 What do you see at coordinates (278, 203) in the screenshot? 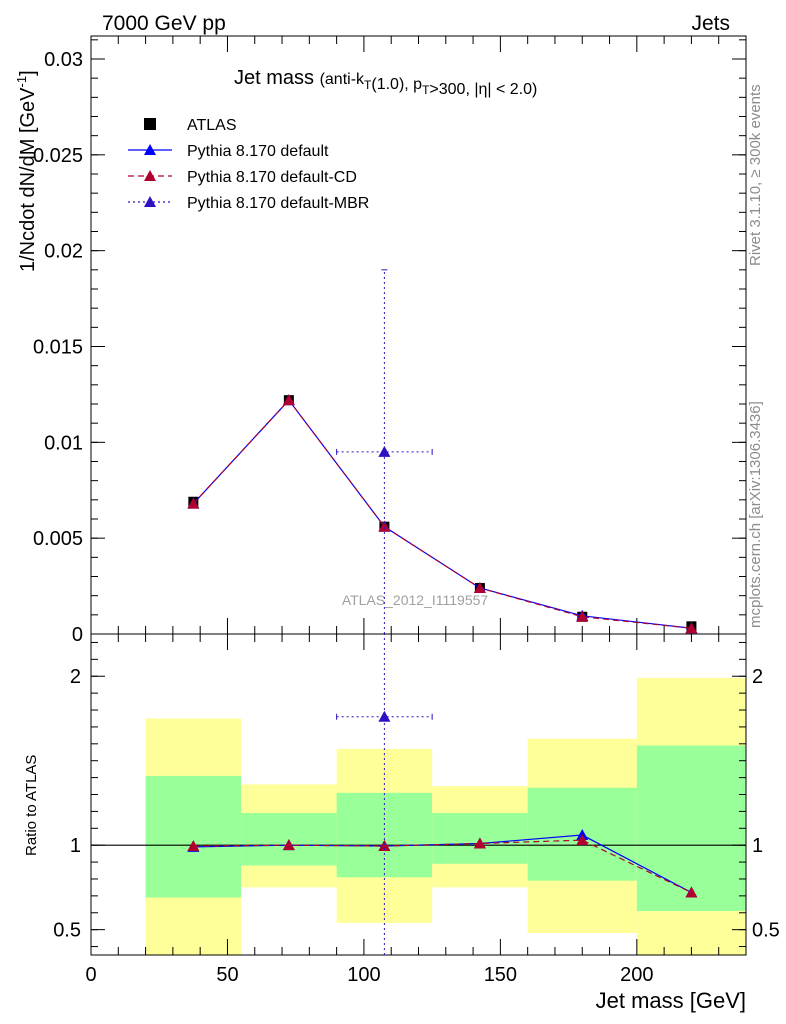
I see `legend-label: Pythia 8.170 default-MBR` at bounding box center [278, 203].